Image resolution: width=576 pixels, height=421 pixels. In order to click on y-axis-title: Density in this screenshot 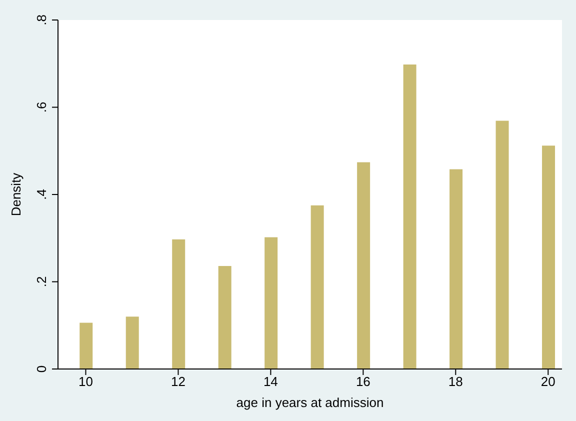, I will do `click(16, 194)`.